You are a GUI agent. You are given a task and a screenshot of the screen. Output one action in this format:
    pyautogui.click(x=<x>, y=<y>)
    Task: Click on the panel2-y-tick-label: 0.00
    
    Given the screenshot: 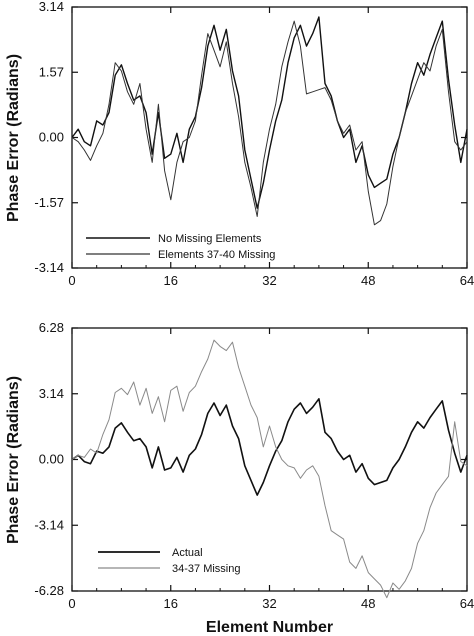 What is the action you would take?
    pyautogui.click(x=51, y=459)
    